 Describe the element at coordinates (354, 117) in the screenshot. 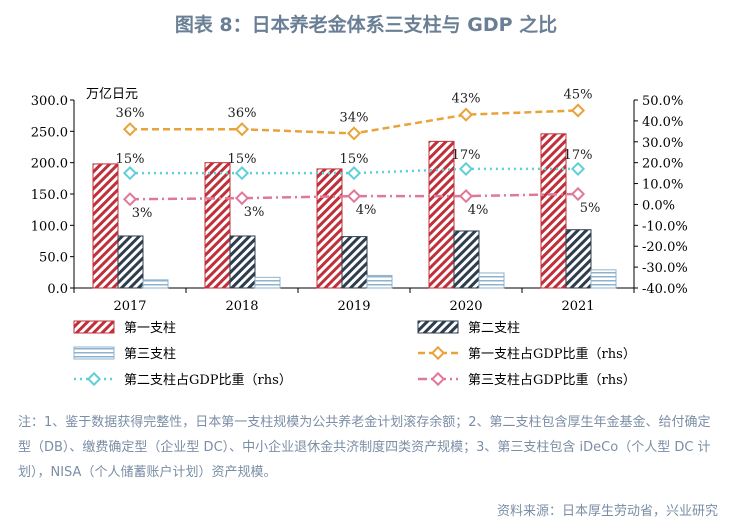

I see `data-label-1: 34%` at that location.